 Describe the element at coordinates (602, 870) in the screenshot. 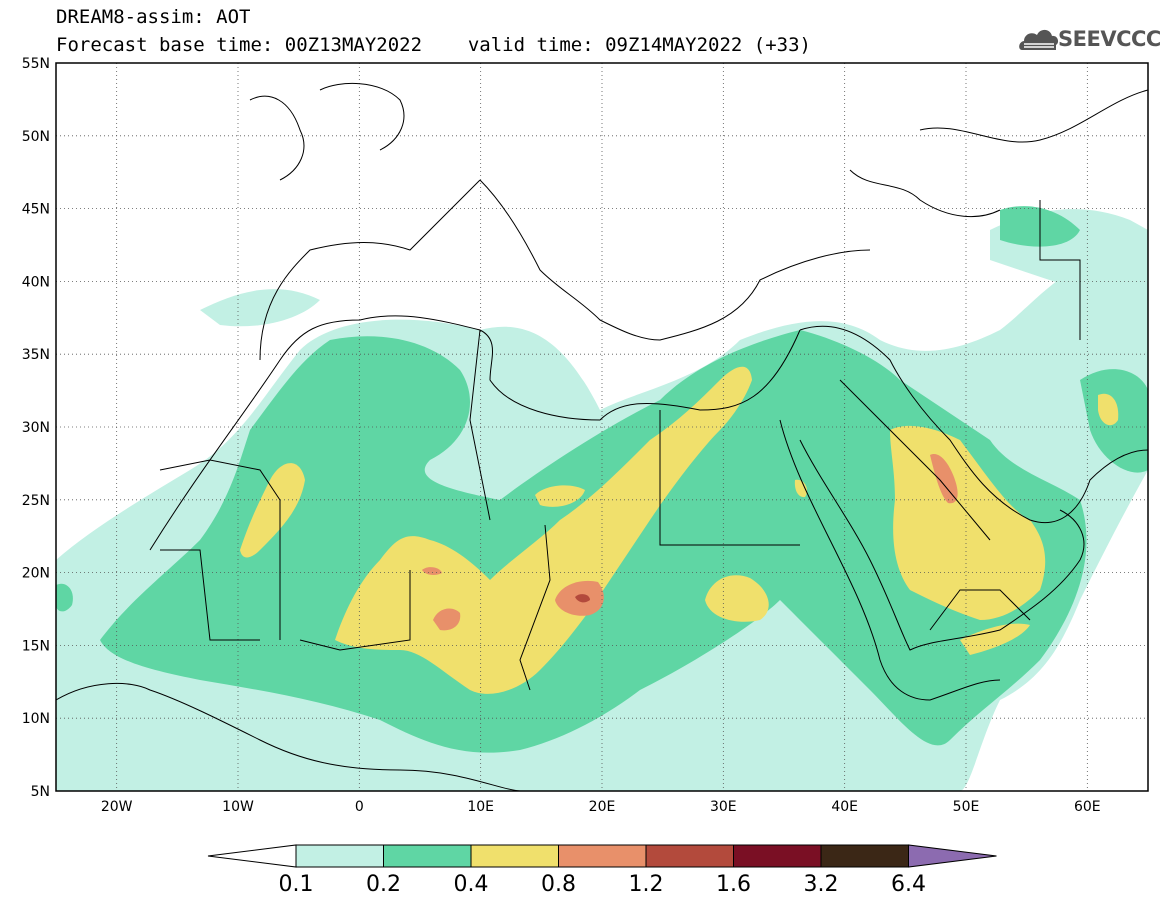

I see `colorbar: 0.1 0.2 0.4 0.8 1.2 1.6 3.2 6.4` at that location.